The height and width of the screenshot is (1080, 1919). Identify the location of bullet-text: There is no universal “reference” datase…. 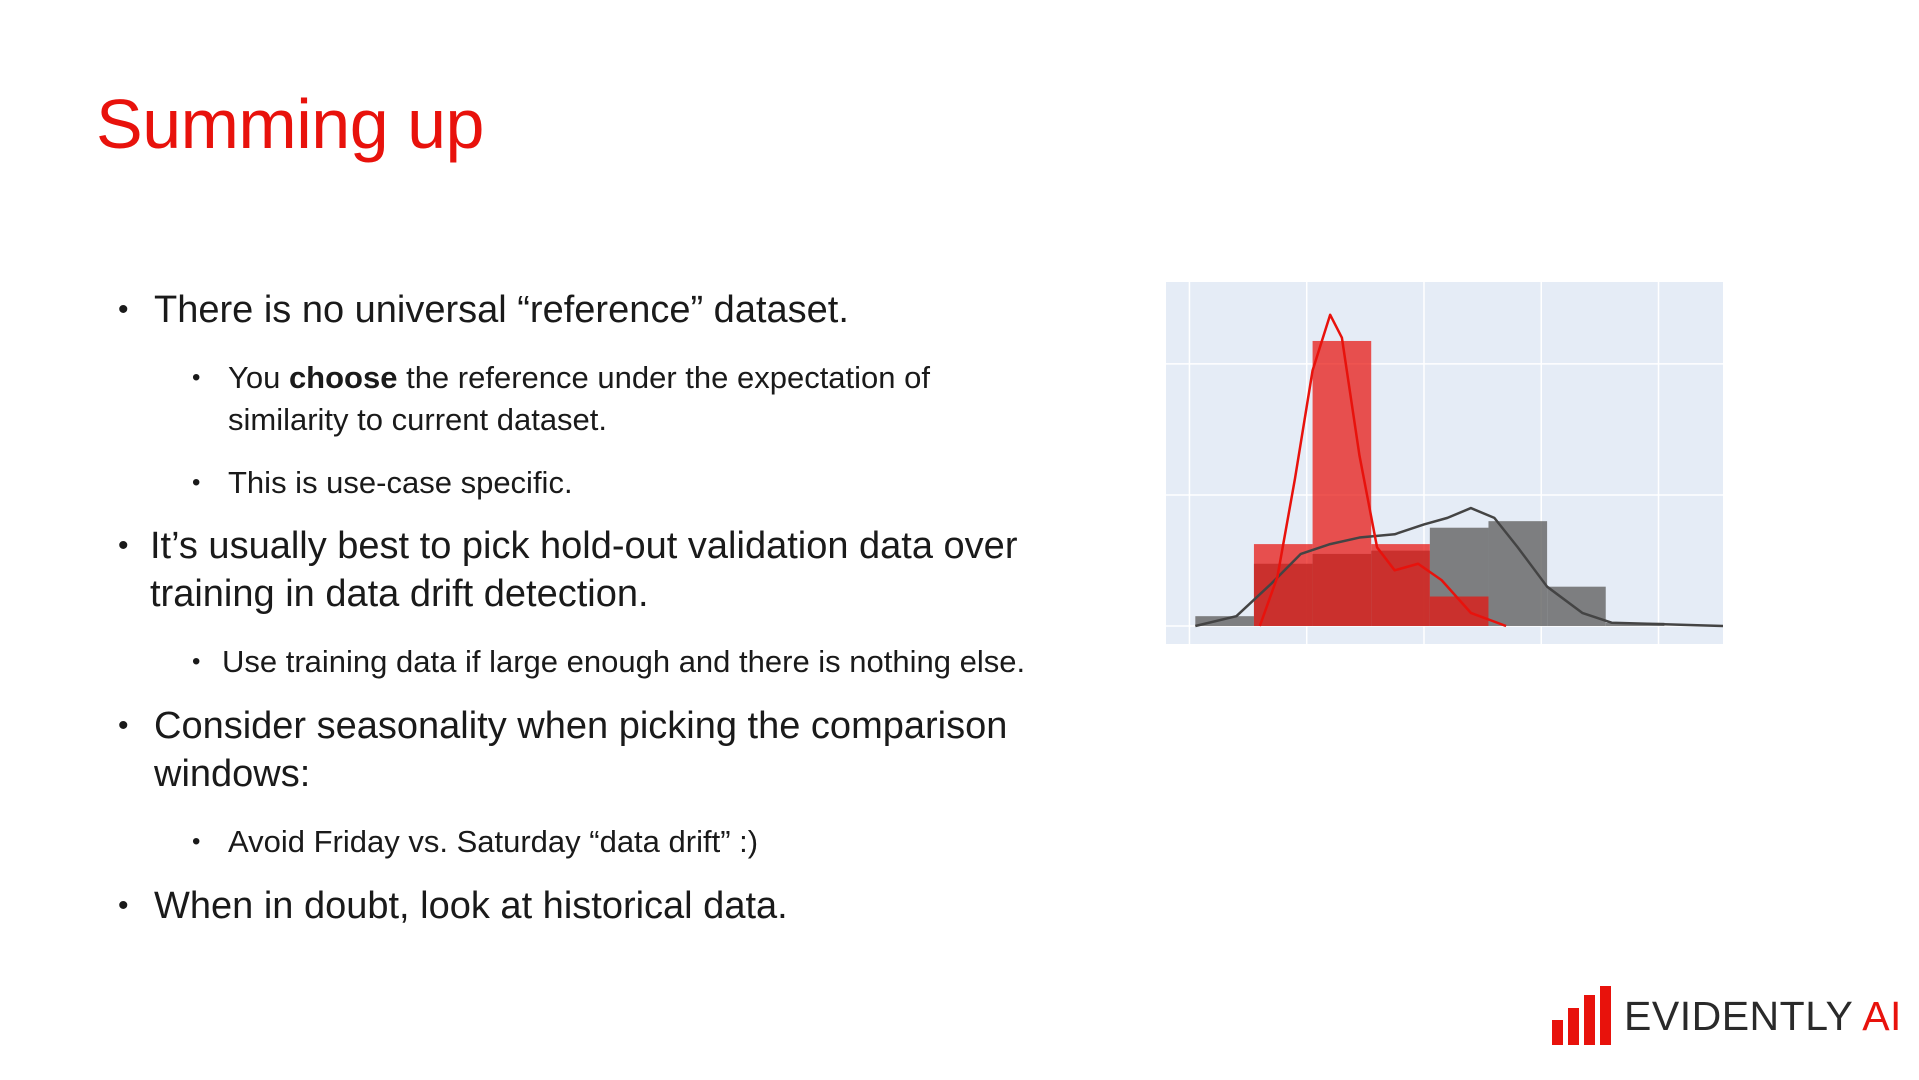
(501, 310).